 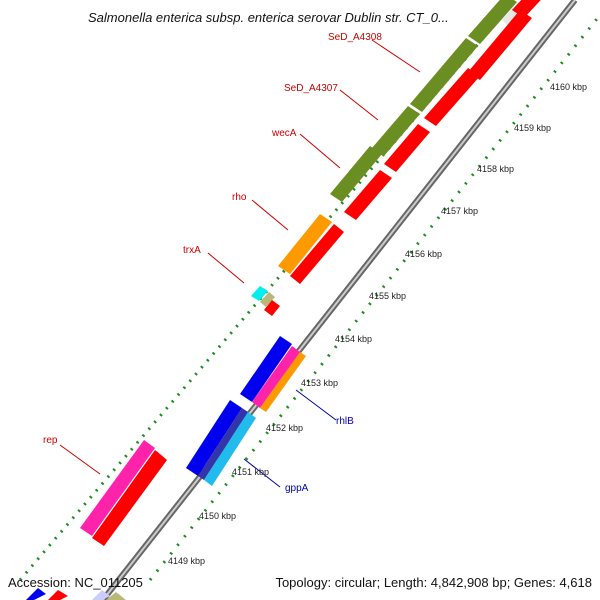 I want to click on gene-rhlB-magenta, so click(x=276, y=377).